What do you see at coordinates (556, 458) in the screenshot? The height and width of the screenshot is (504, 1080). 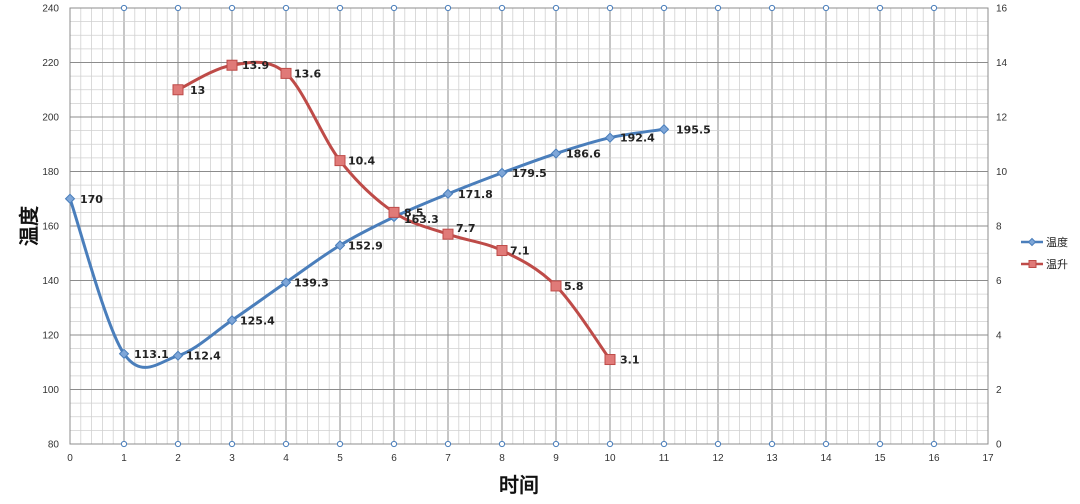 I see `x-tick-label: 9` at bounding box center [556, 458].